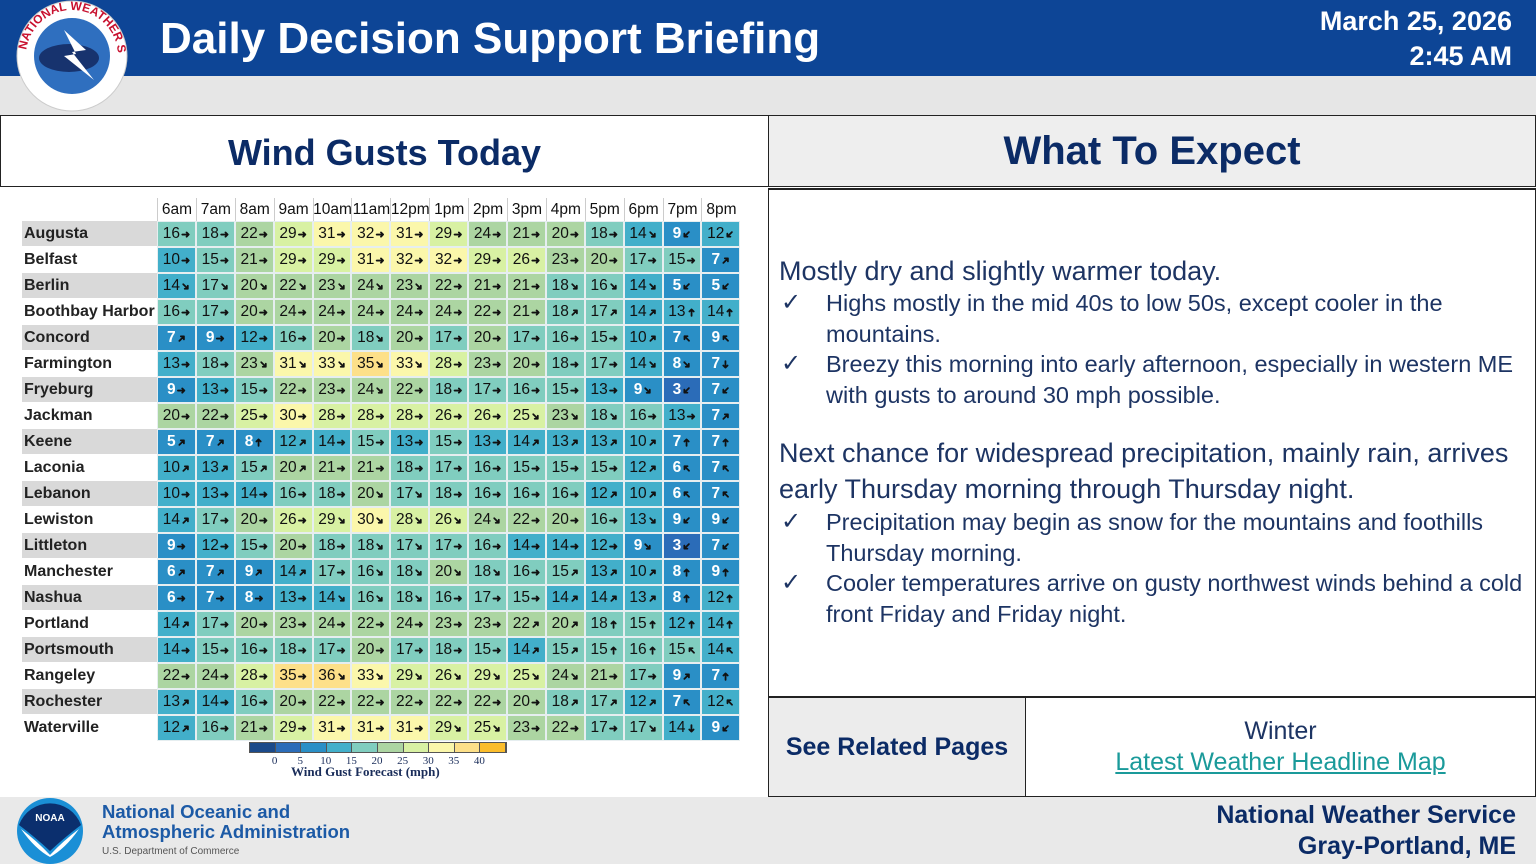 The width and height of the screenshot is (1536, 864). I want to click on hour-header: 8pm, so click(720, 209).